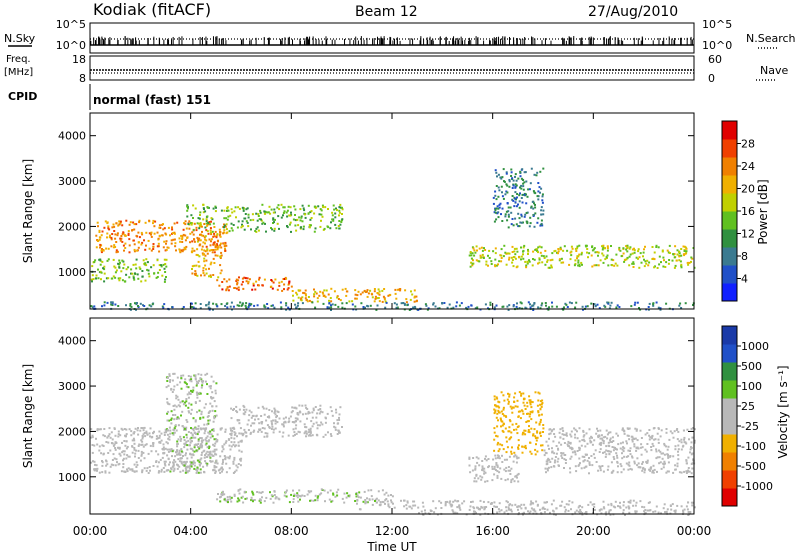 This screenshot has height=554, width=800. What do you see at coordinates (694, 531) in the screenshot?
I see `x-tick-label: 00:00` at bounding box center [694, 531].